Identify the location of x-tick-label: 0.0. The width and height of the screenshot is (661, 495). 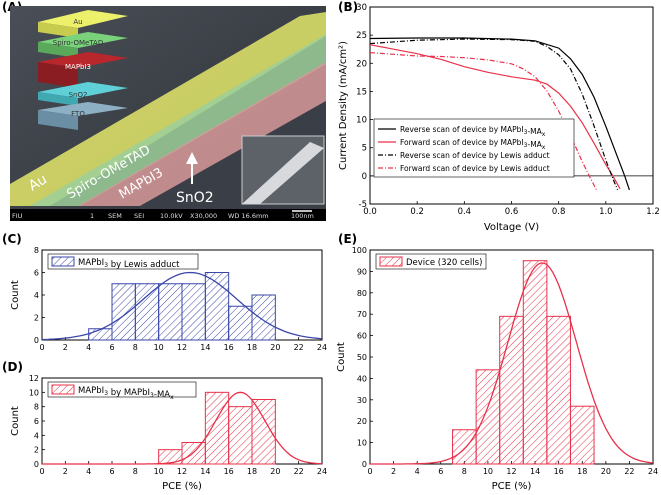
(370, 212).